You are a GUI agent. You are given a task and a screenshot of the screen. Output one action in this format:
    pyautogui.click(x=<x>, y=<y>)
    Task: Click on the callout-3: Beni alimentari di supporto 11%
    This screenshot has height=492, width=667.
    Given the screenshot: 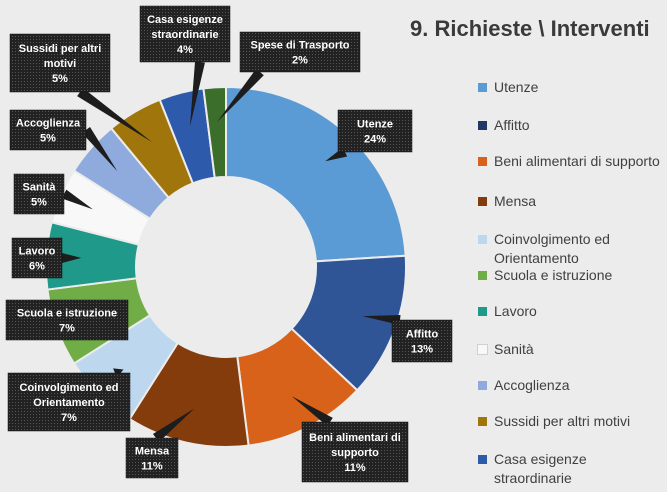 What is the action you would take?
    pyautogui.click(x=355, y=452)
    